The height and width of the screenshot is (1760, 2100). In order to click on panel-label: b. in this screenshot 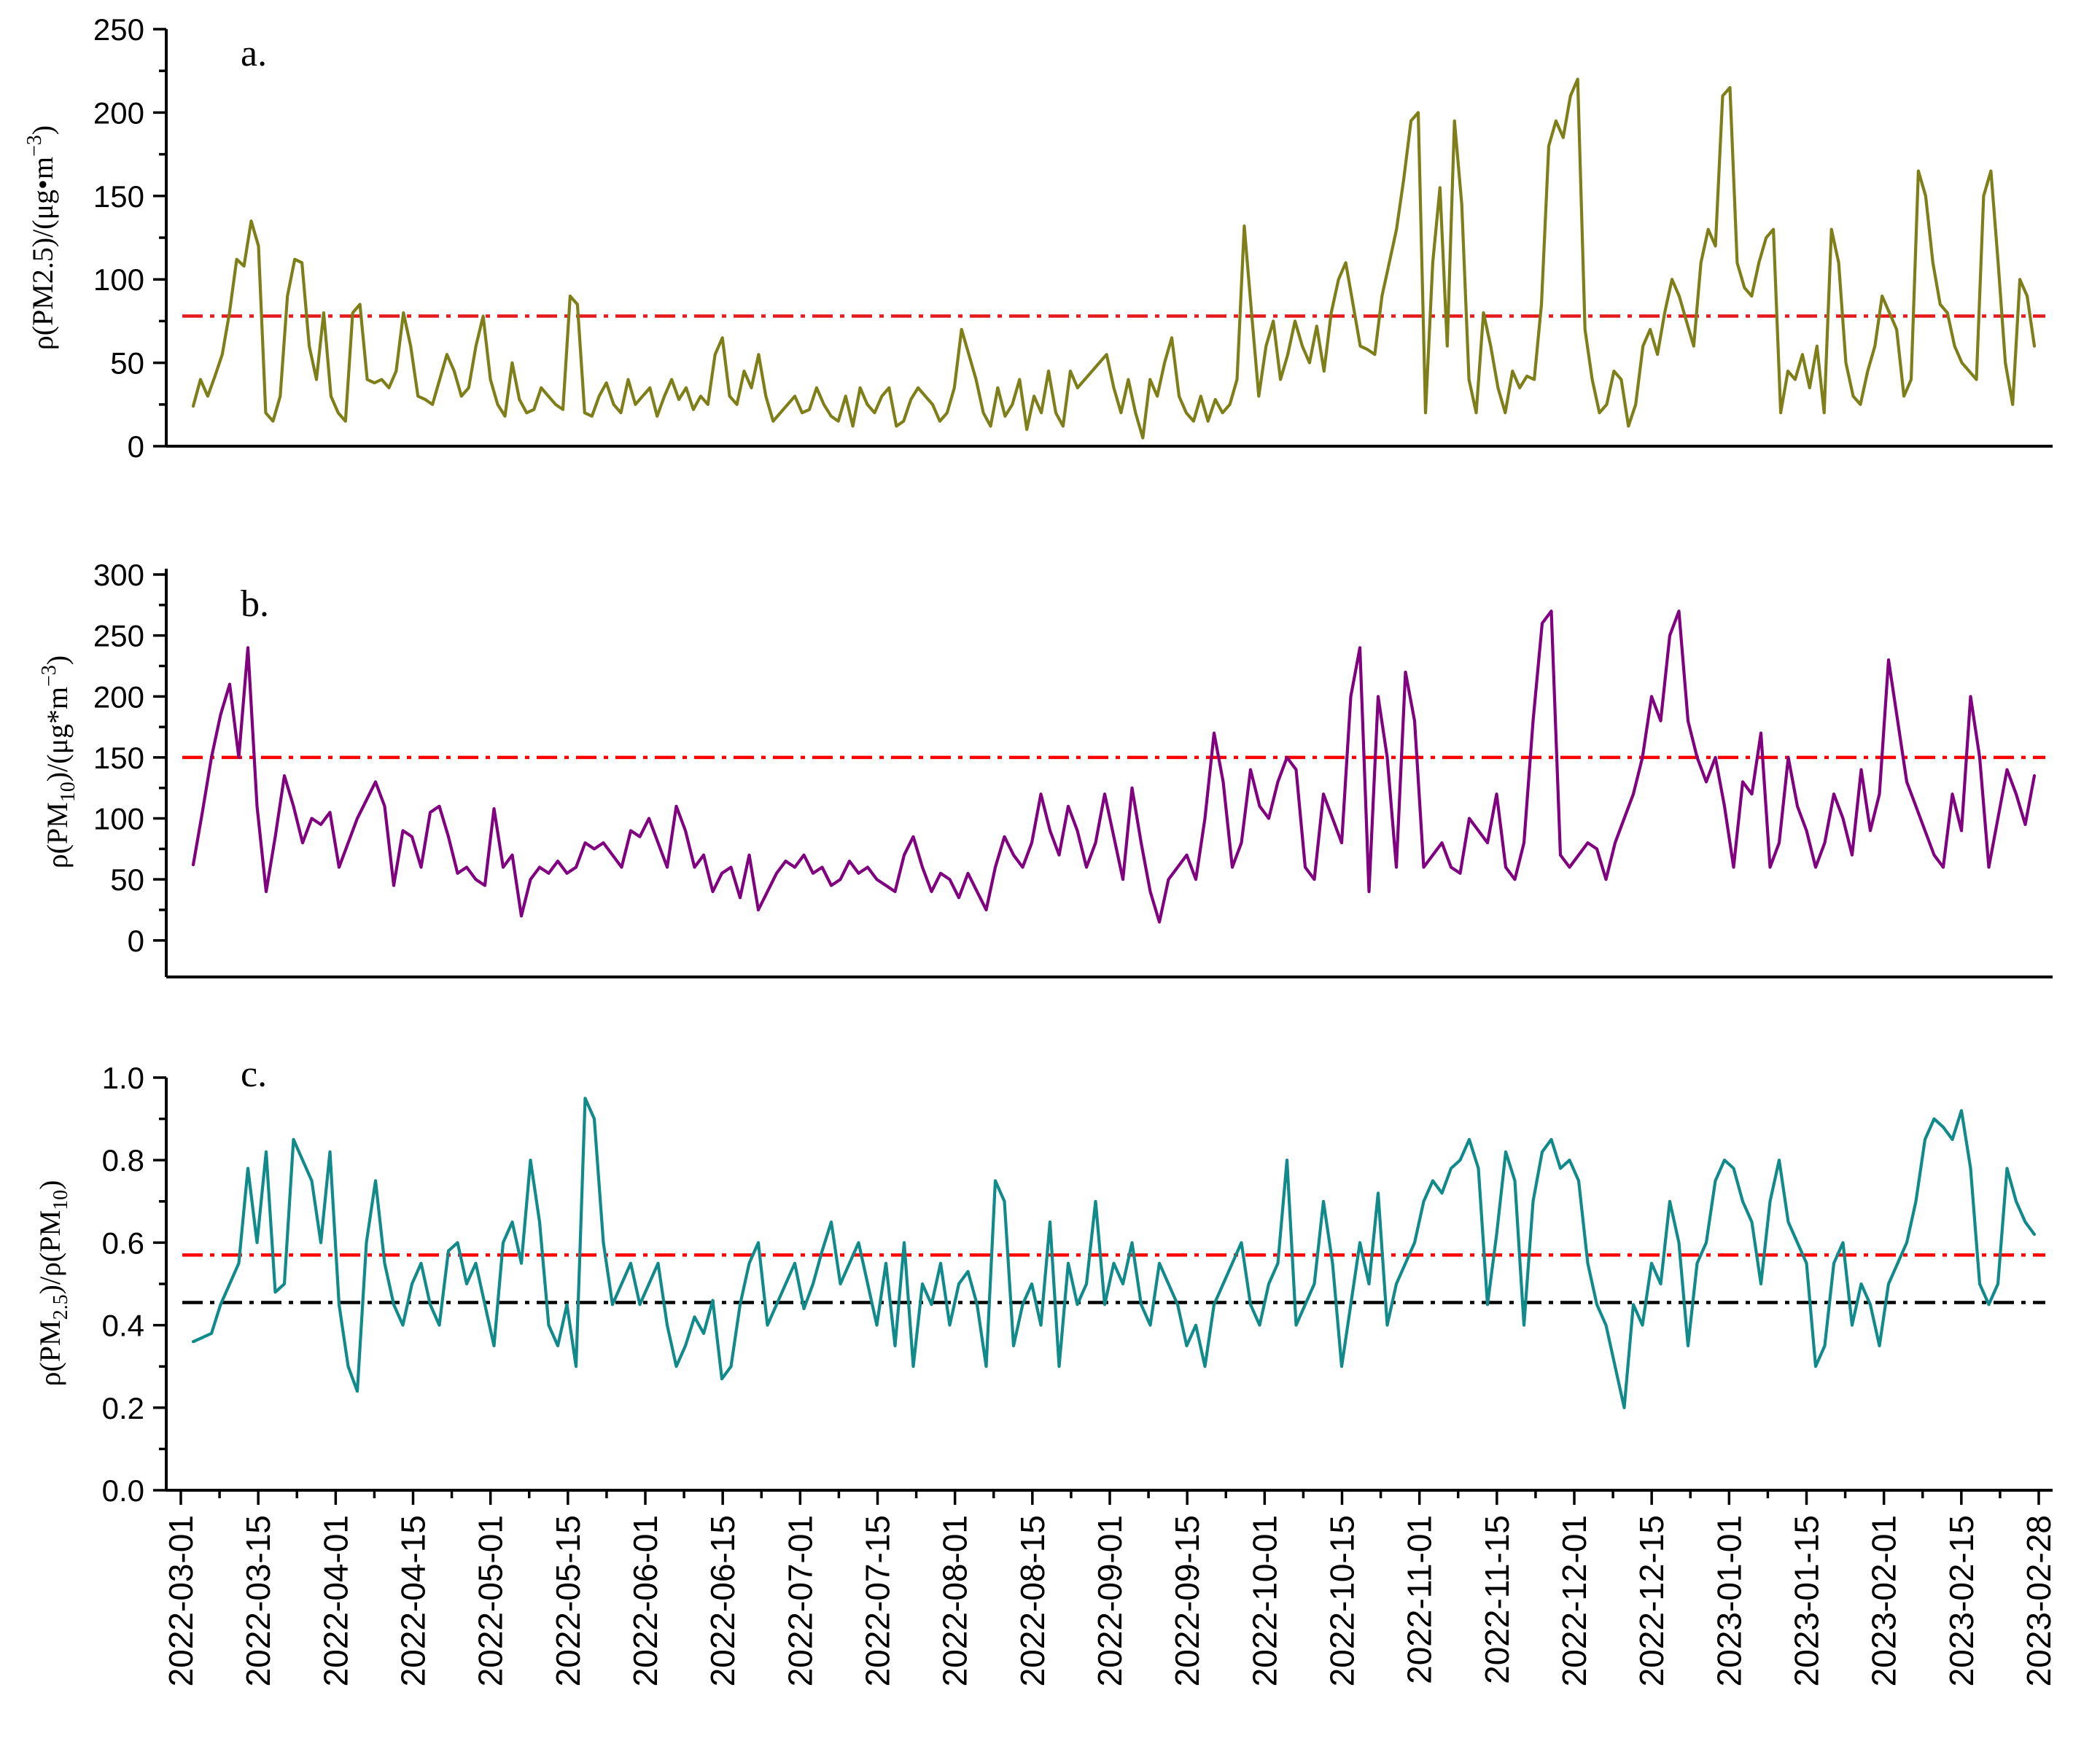, I will do `click(255, 604)`.